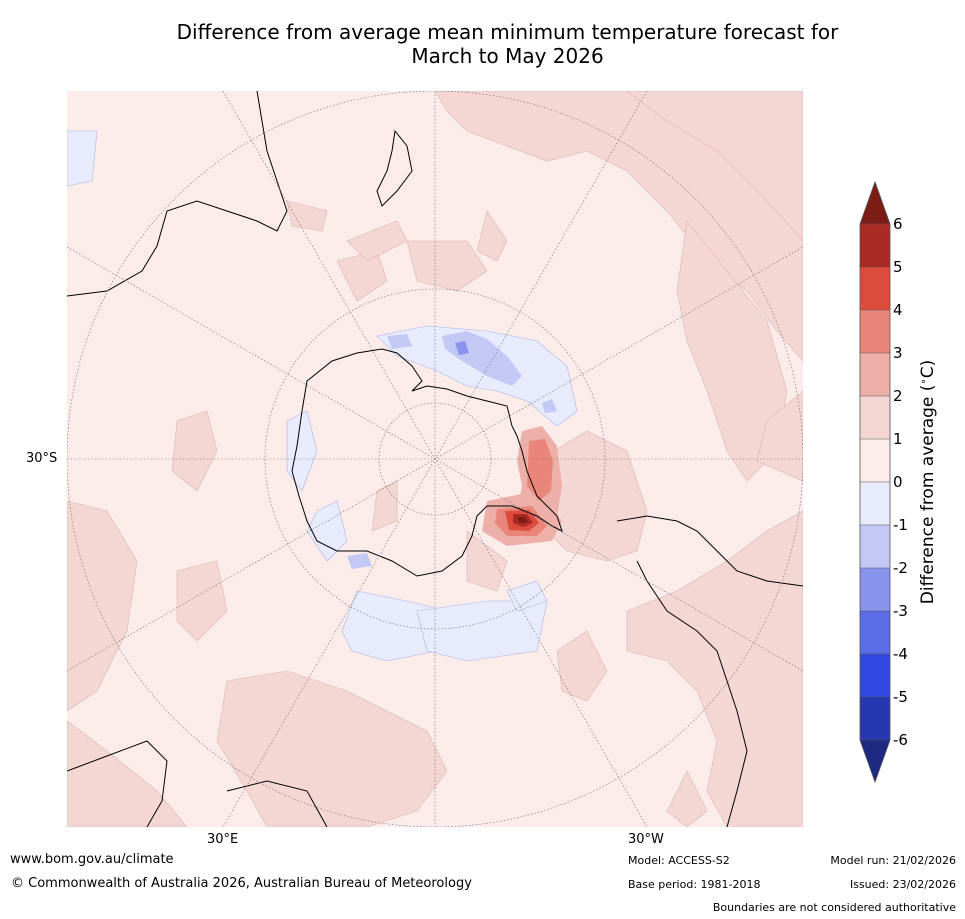  What do you see at coordinates (177, 194) in the screenshot?
I see `australia-coastline` at bounding box center [177, 194].